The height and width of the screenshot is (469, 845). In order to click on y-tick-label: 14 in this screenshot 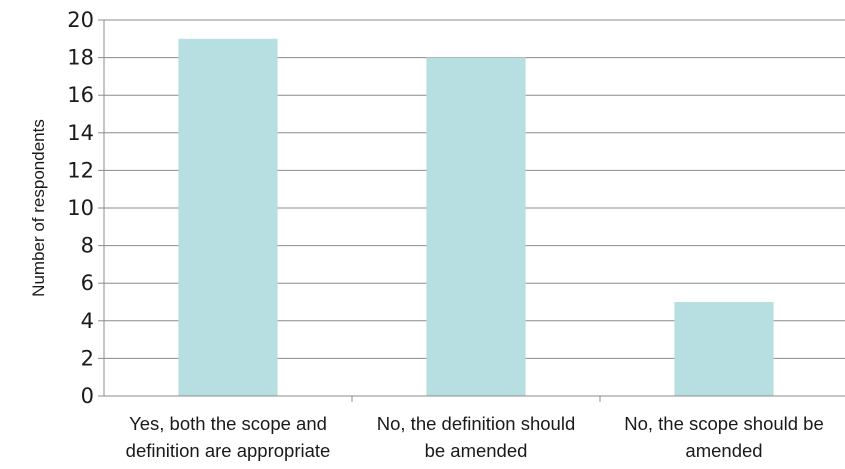, I will do `click(80, 133)`.